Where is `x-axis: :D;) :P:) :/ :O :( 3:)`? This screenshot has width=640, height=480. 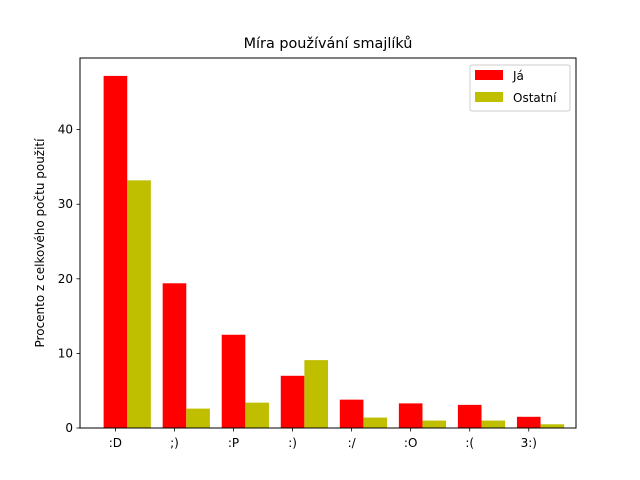
x-axis: :D;) :P:) :/ :O :( 3:) is located at coordinates (323, 439).